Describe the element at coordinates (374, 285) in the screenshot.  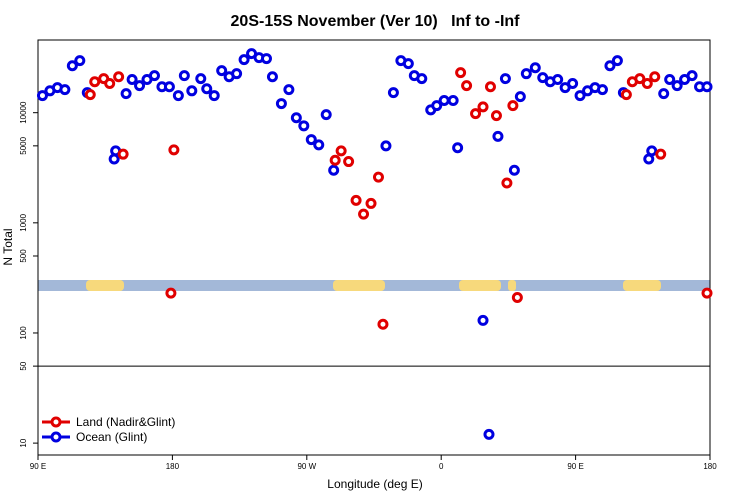
I see `land-mask-strip` at that location.